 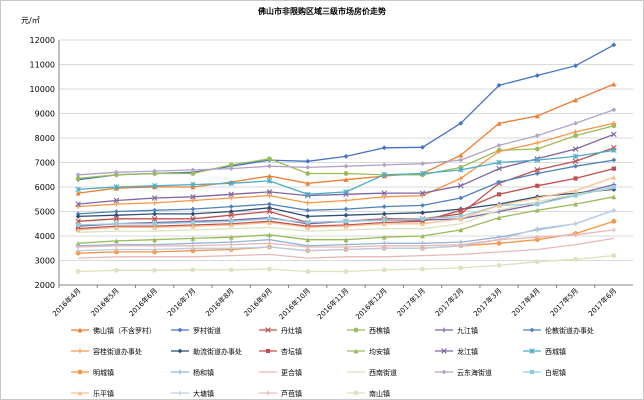 What do you see at coordinates (371, 303) in the screenshot?
I see `x-tick-label: 2016年12月` at bounding box center [371, 303].